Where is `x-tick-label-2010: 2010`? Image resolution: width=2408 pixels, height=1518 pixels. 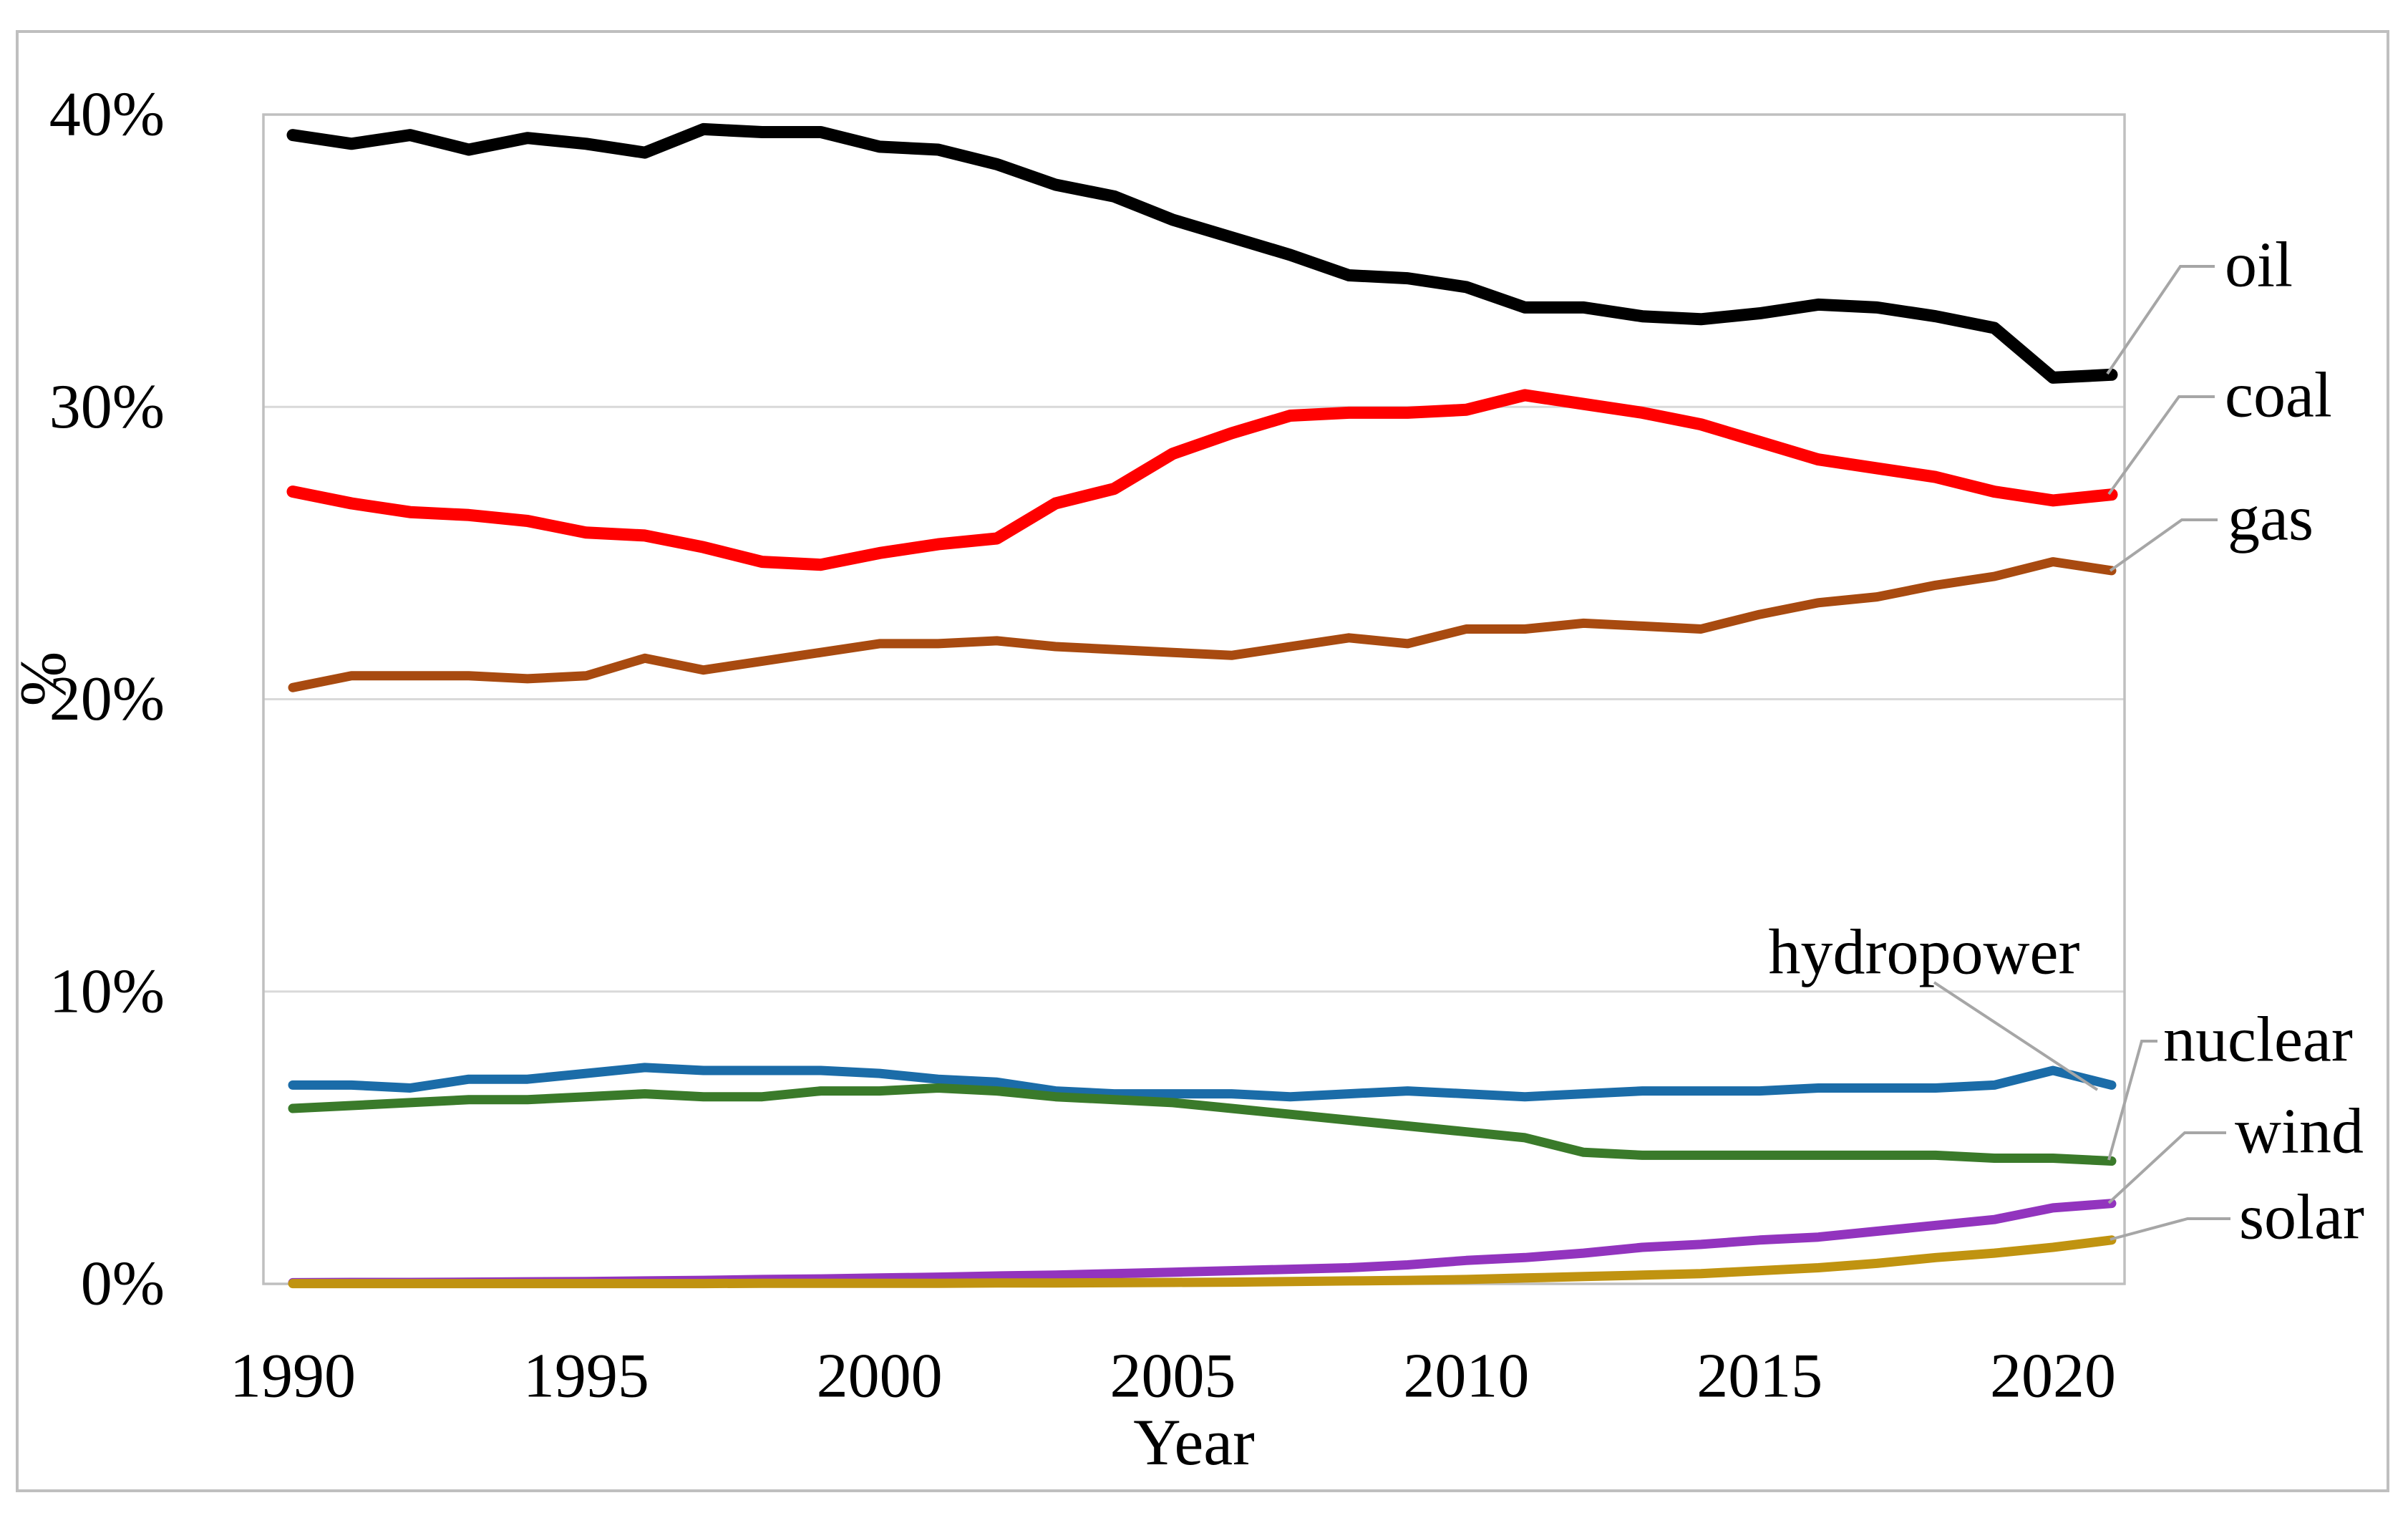
x-tick-label-2010: 2010 is located at coordinates (1466, 1376).